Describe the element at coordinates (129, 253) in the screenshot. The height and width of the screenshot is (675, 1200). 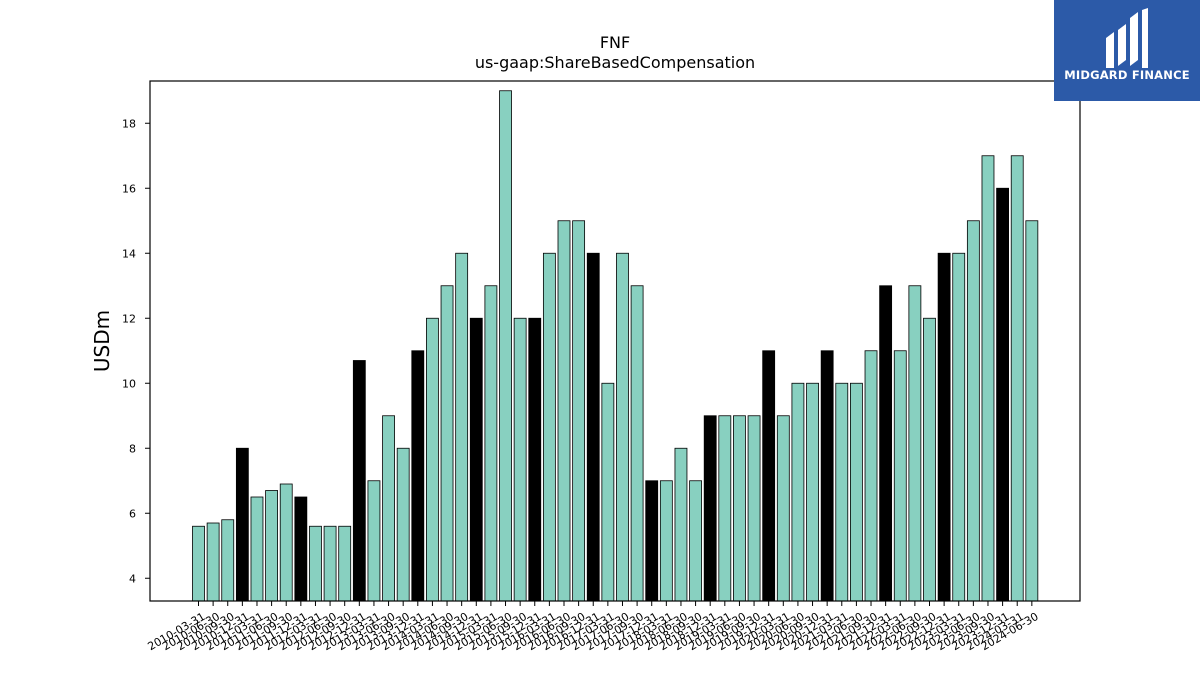
I see `y-tick-label: 14` at that location.